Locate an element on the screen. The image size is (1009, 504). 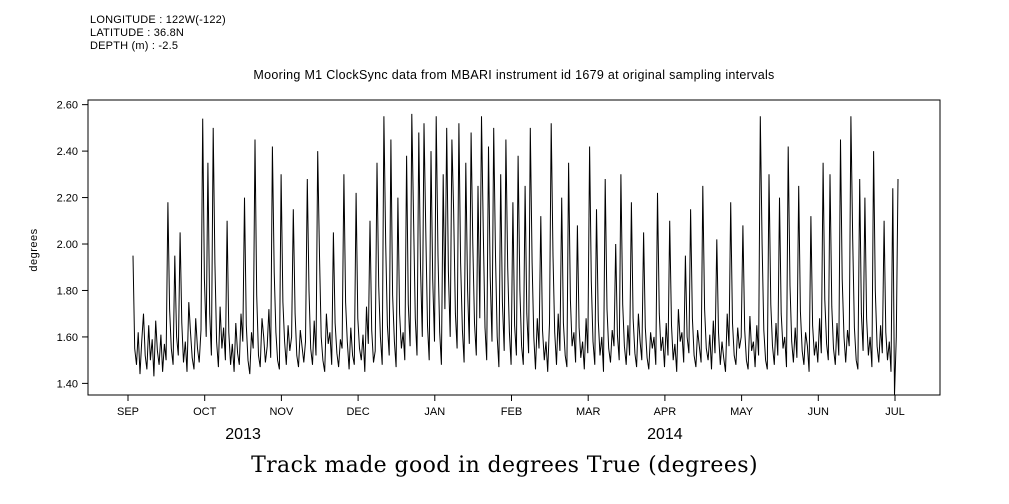
y-tick-label: 2.60 is located at coordinates (67, 106).